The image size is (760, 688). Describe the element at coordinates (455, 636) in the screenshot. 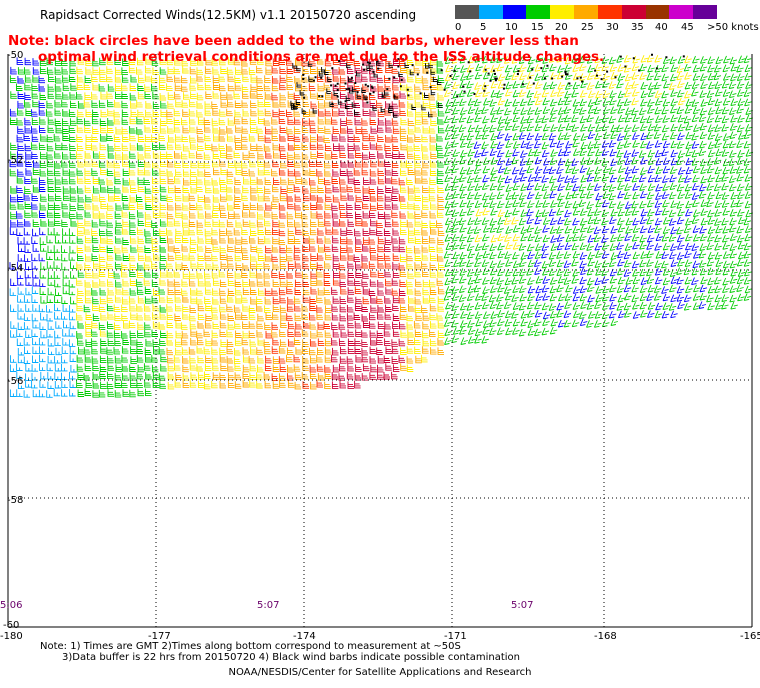

I see `longitude-label: -171` at that location.